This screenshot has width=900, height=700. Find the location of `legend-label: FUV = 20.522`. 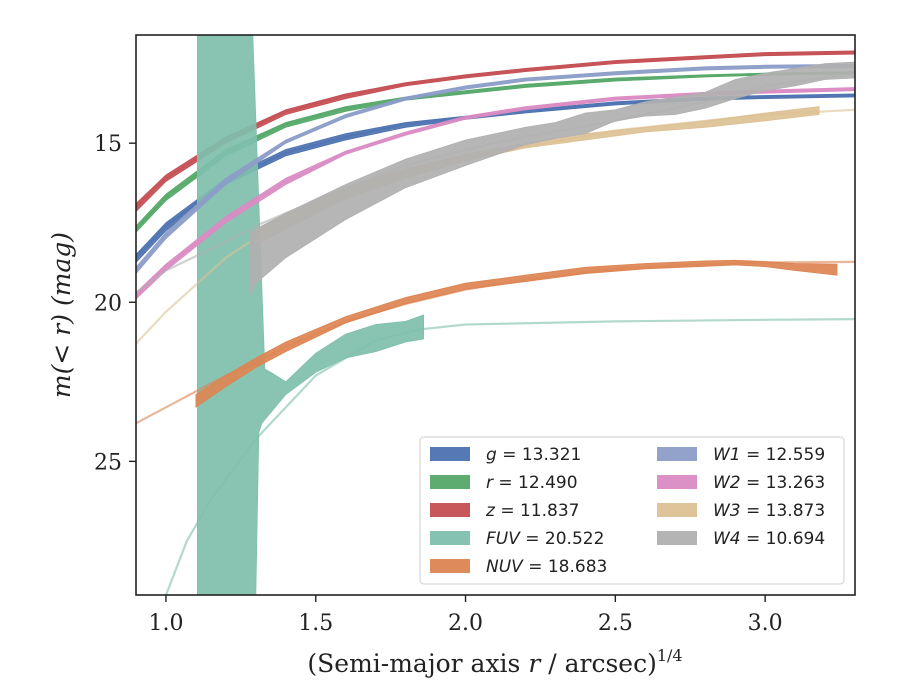

legend-label: FUV = 20.522 is located at coordinates (545, 539).